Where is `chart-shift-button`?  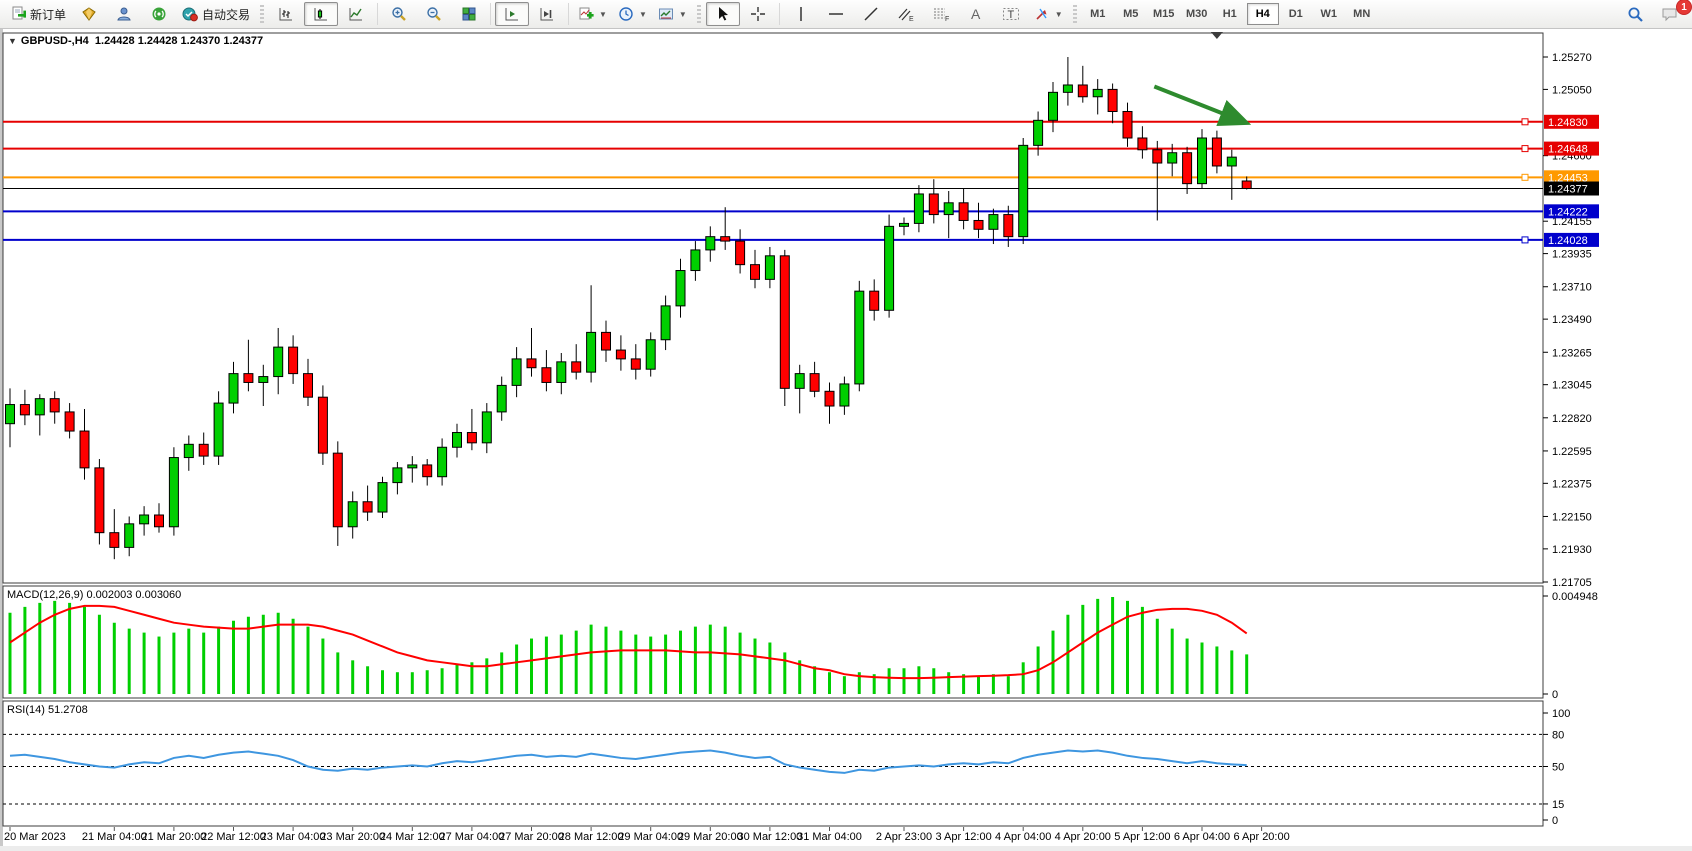 chart-shift-button is located at coordinates (547, 14).